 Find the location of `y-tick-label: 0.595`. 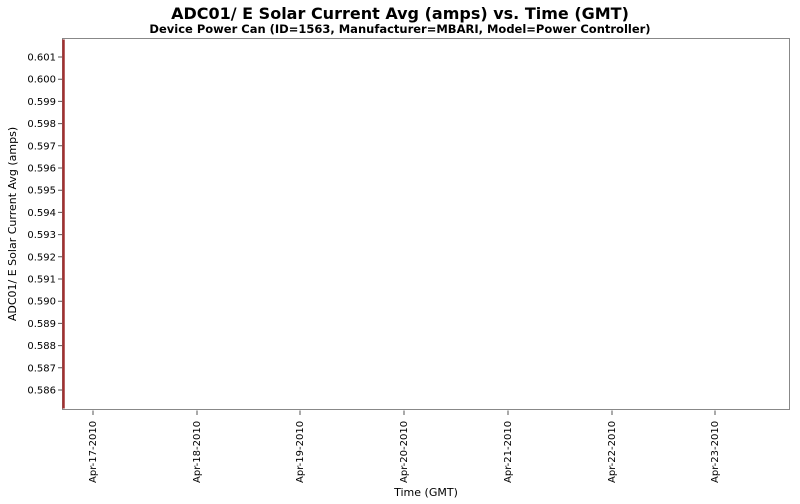

y-tick-label: 0.595 is located at coordinates (41, 191).